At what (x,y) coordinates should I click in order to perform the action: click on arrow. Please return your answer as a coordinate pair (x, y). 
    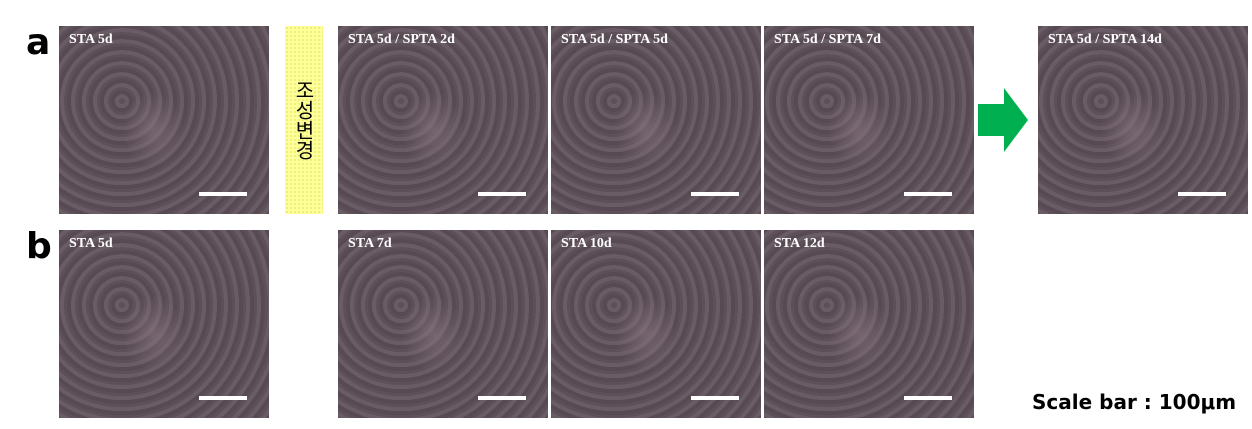
    Looking at the image, I should click on (1003, 120).